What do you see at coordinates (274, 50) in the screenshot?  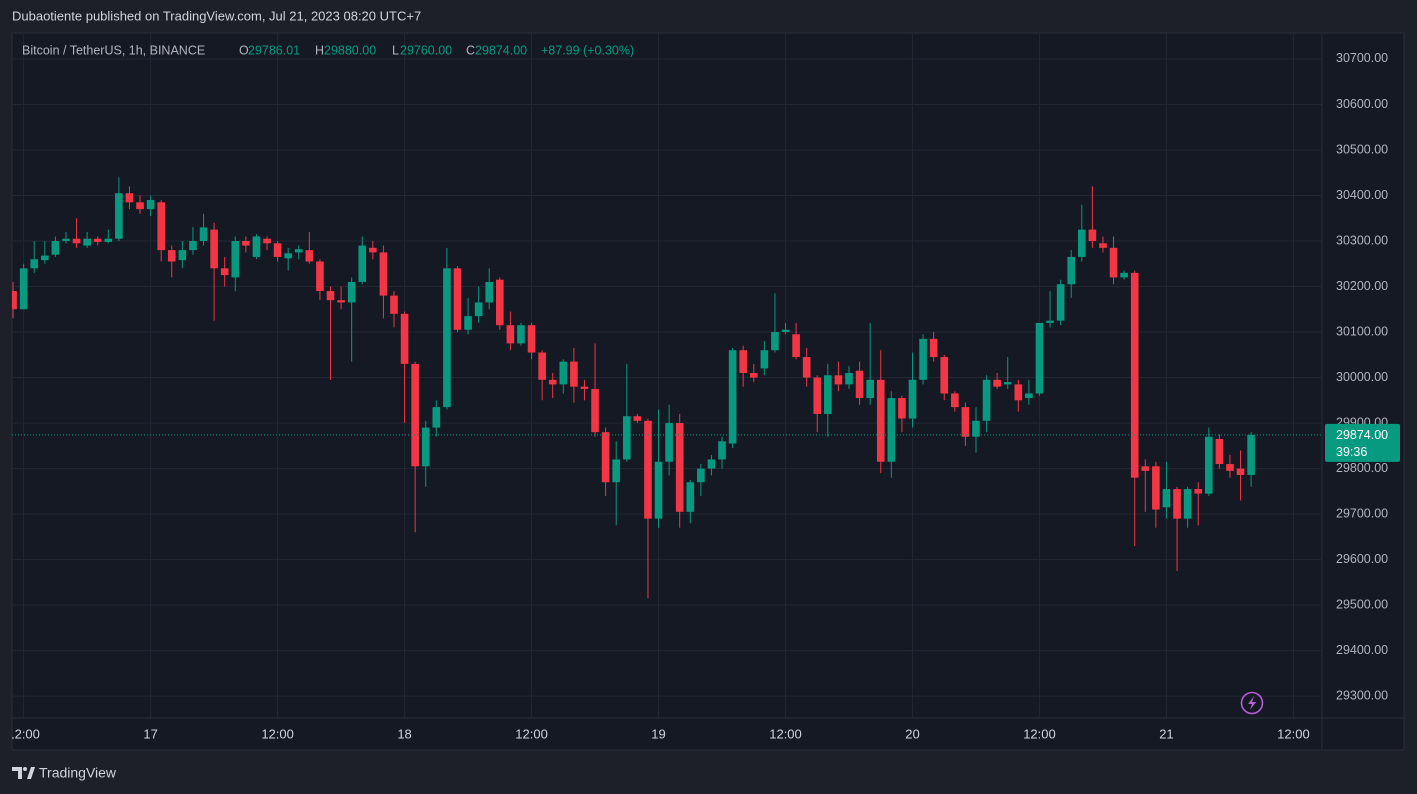 I see `legend-value: 29786.01` at bounding box center [274, 50].